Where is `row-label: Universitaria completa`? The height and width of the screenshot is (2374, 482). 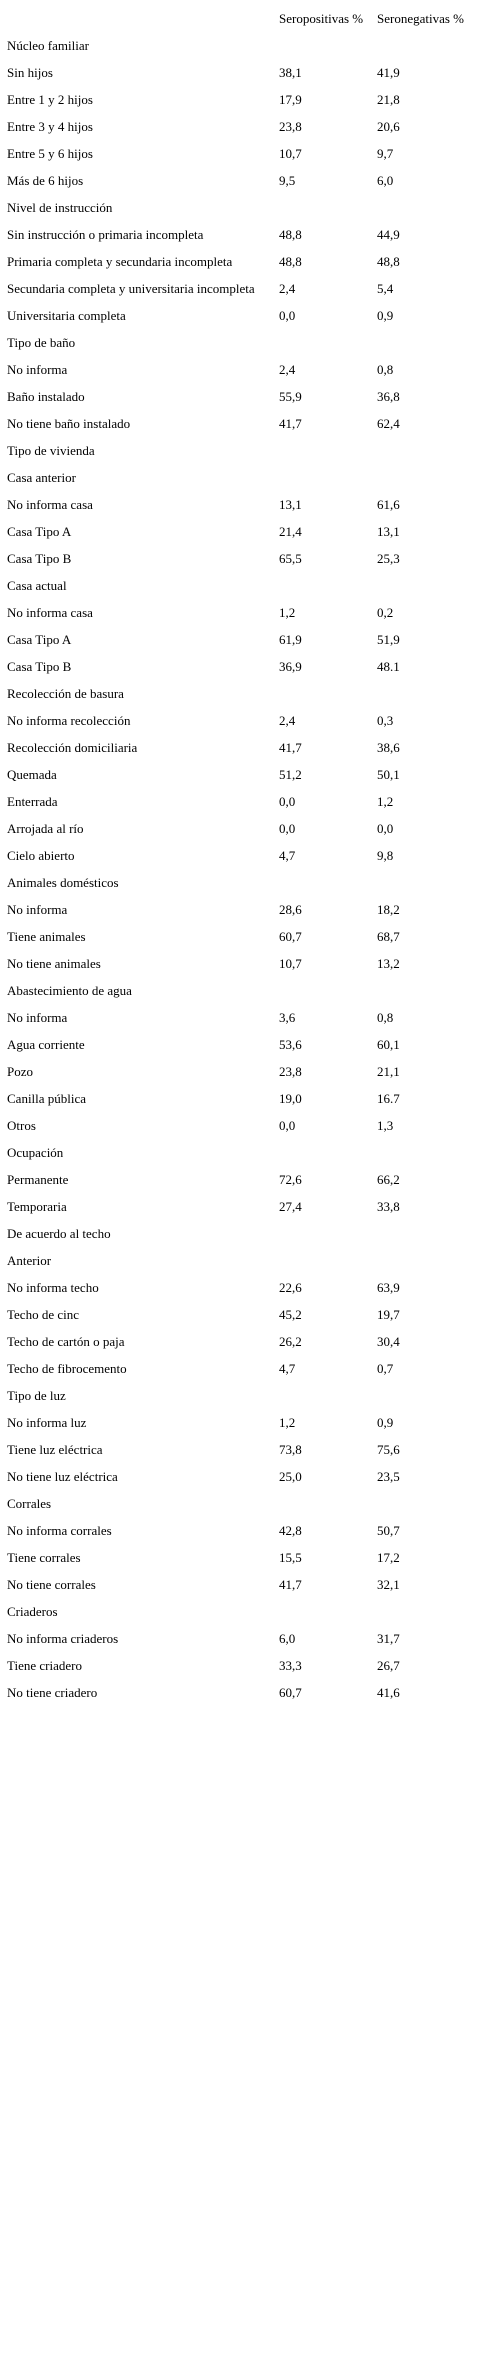 row-label: Universitaria completa is located at coordinates (66, 315).